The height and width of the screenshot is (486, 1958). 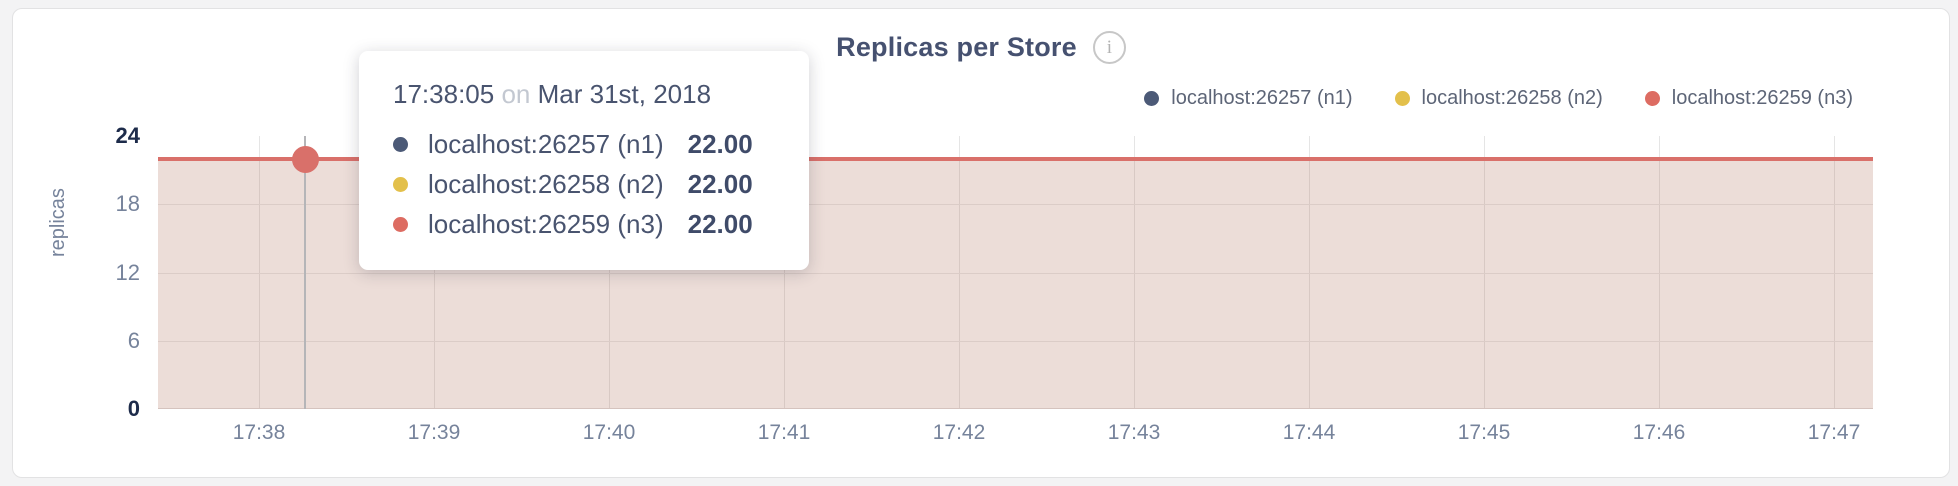 I want to click on tooltip-series-row: localhost:26259 (n3) 22.00, so click(x=584, y=224).